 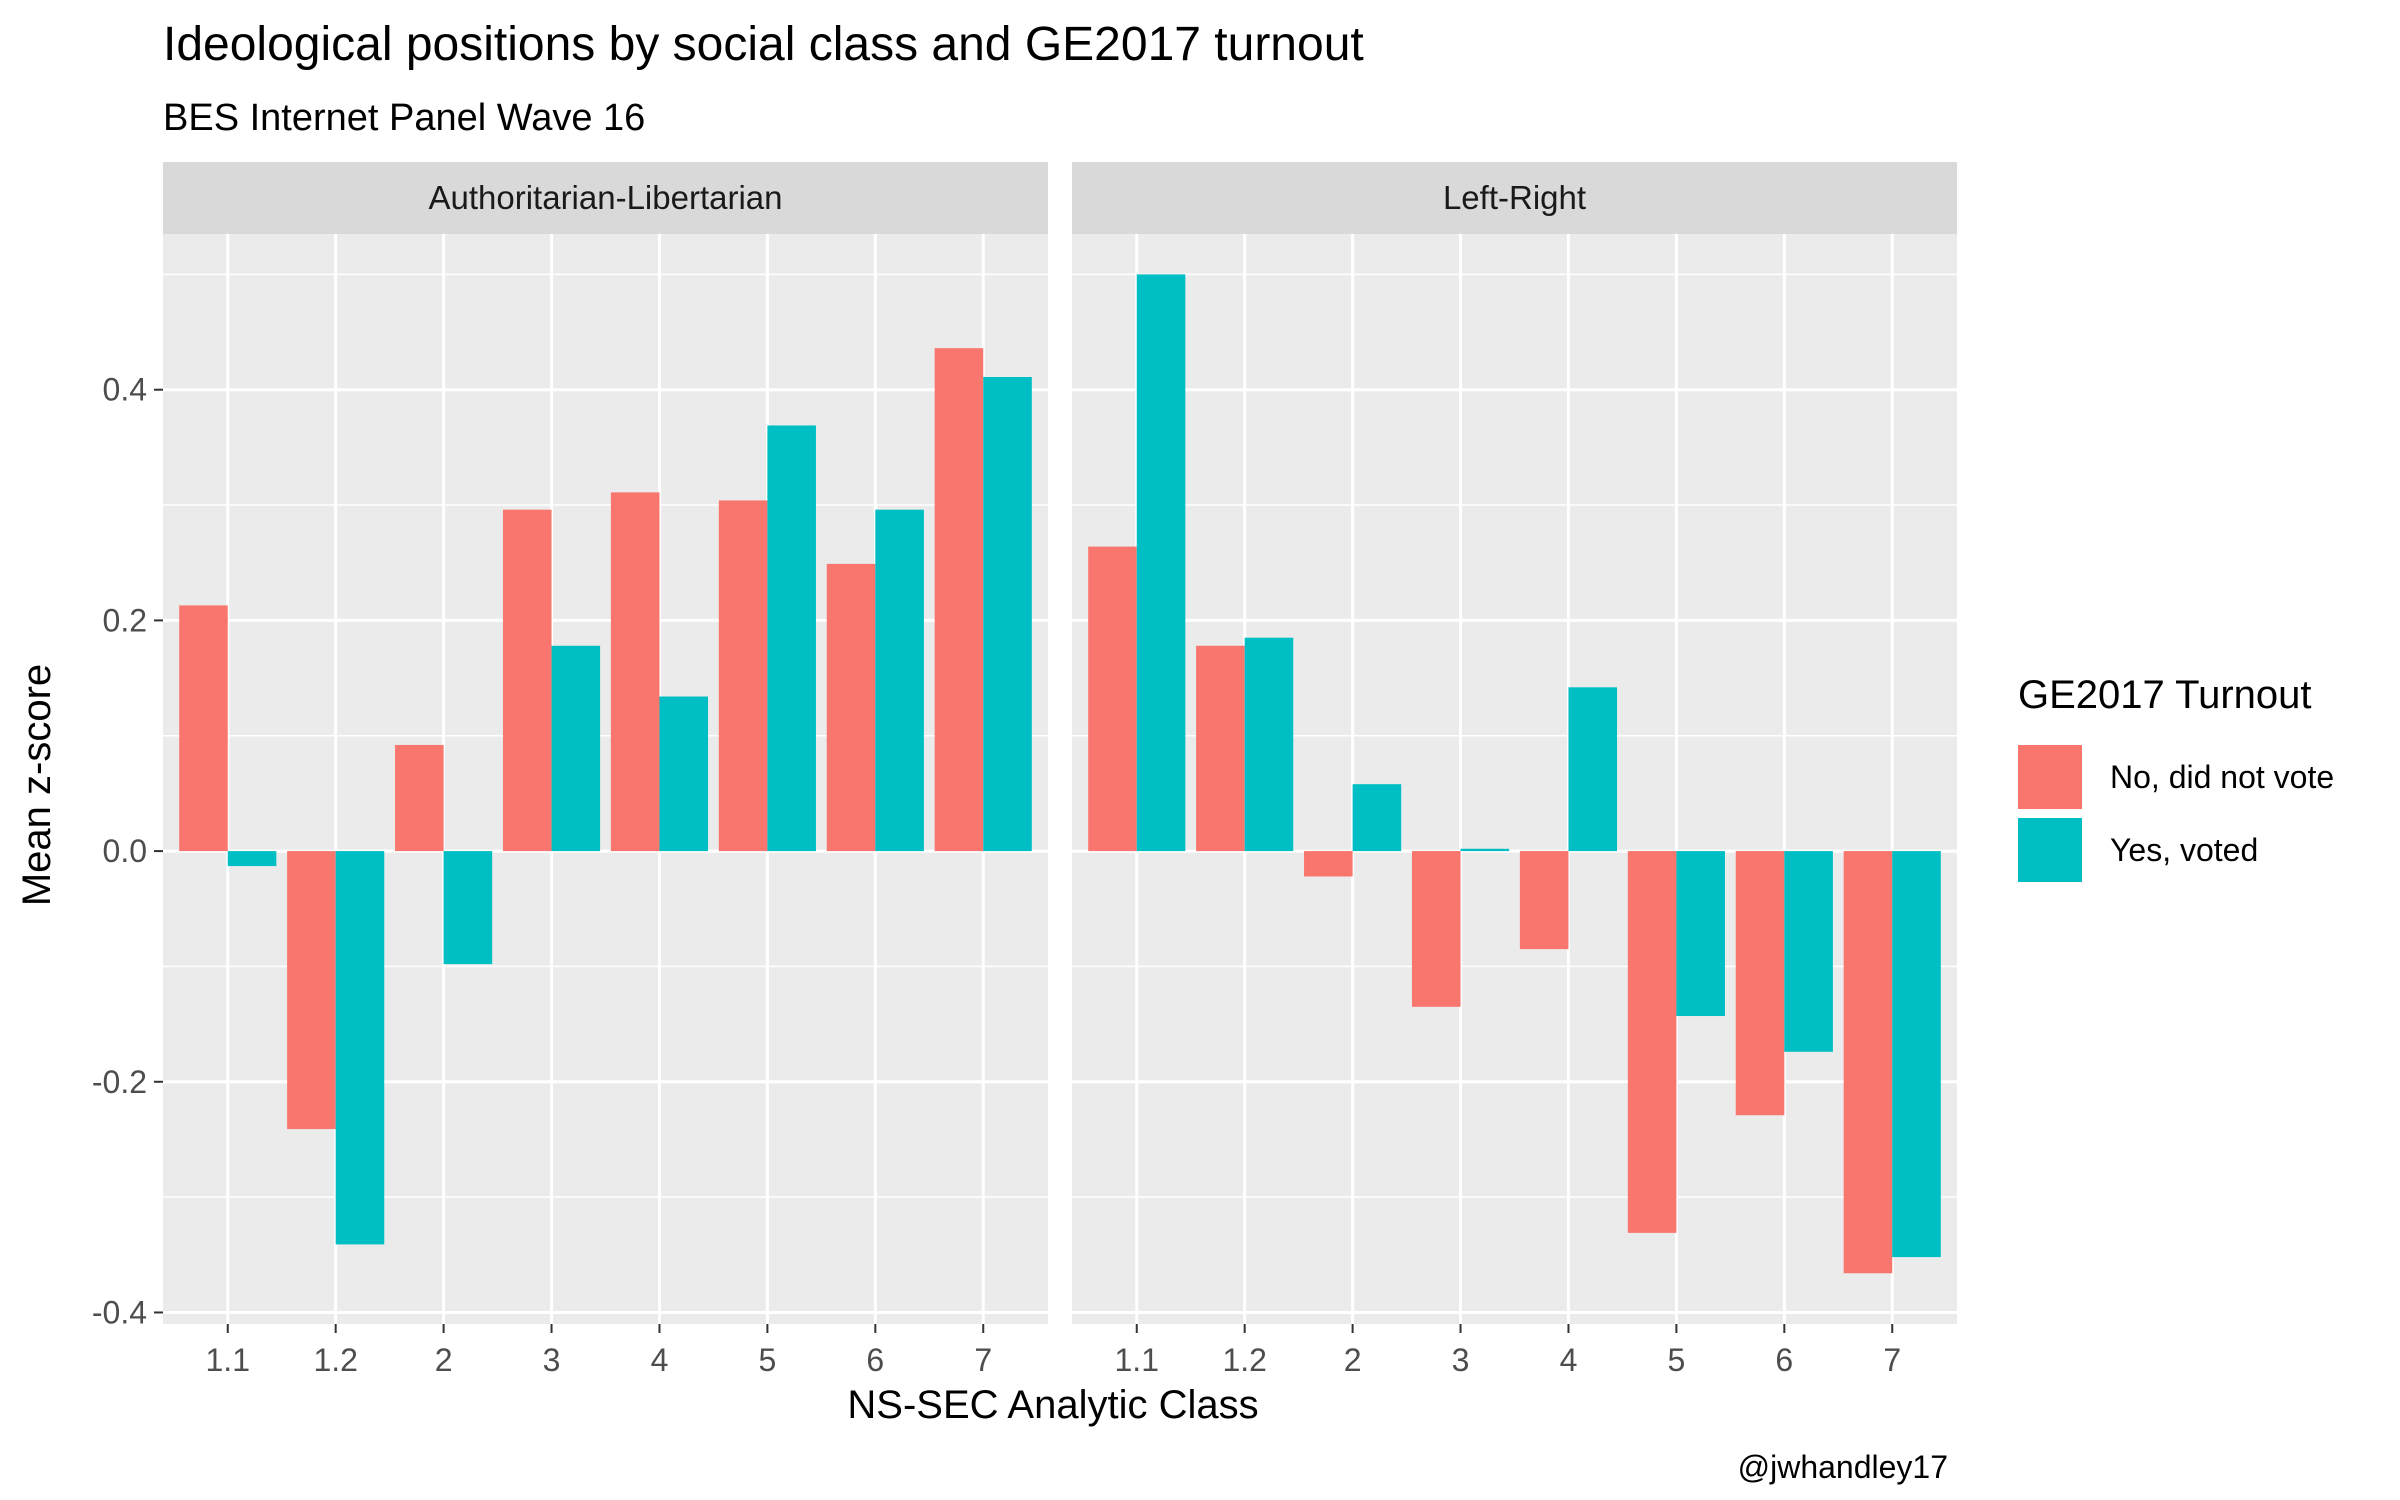 I want to click on caption: @jwhandley17, so click(x=1843, y=1467).